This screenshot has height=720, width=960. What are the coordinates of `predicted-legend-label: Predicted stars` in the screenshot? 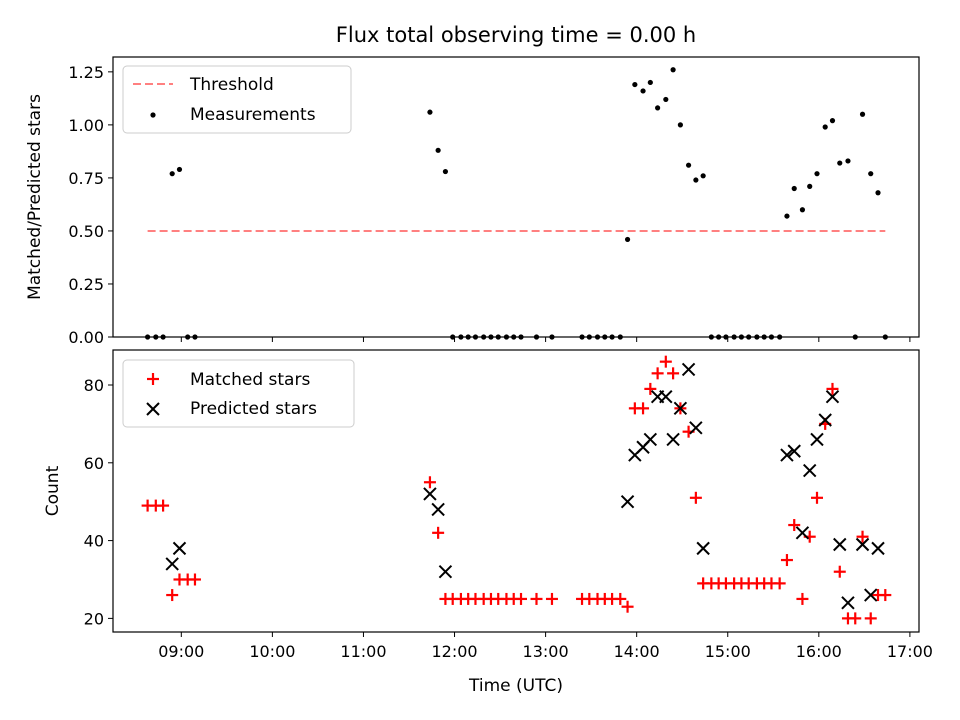 It's located at (253, 409).